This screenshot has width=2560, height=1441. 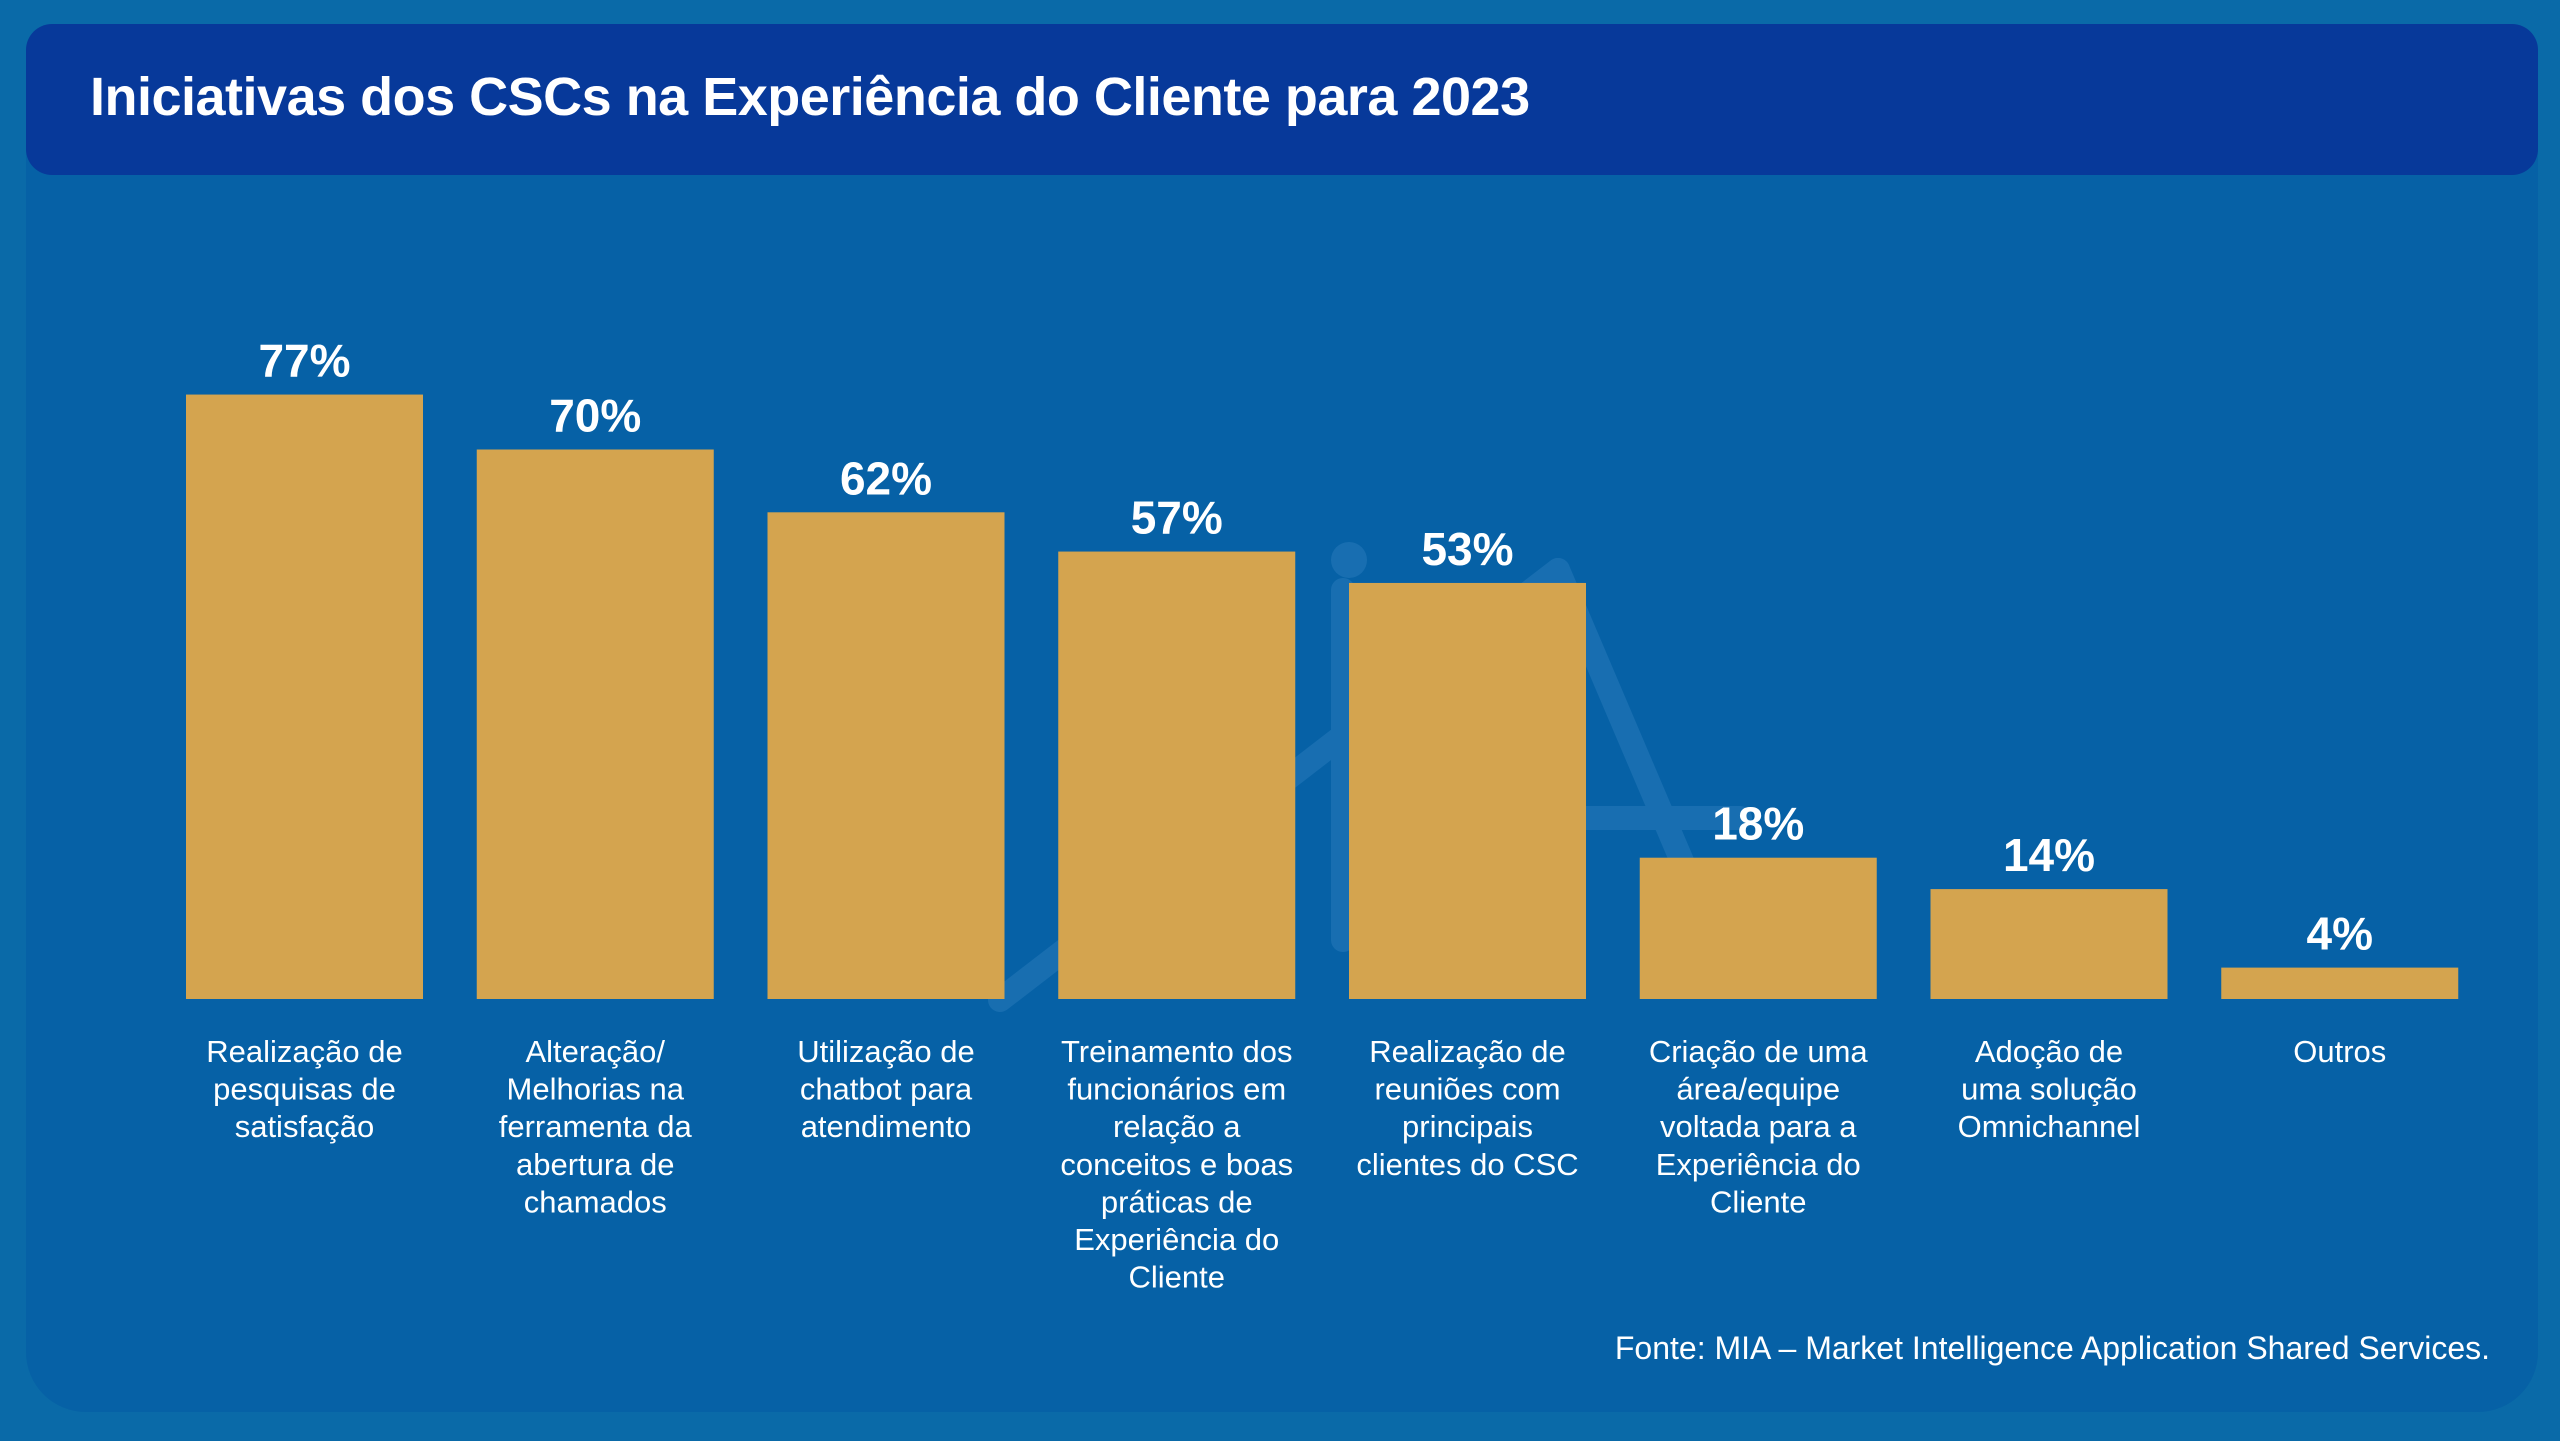 I want to click on category-label: Outros, so click(x=2339, y=1051).